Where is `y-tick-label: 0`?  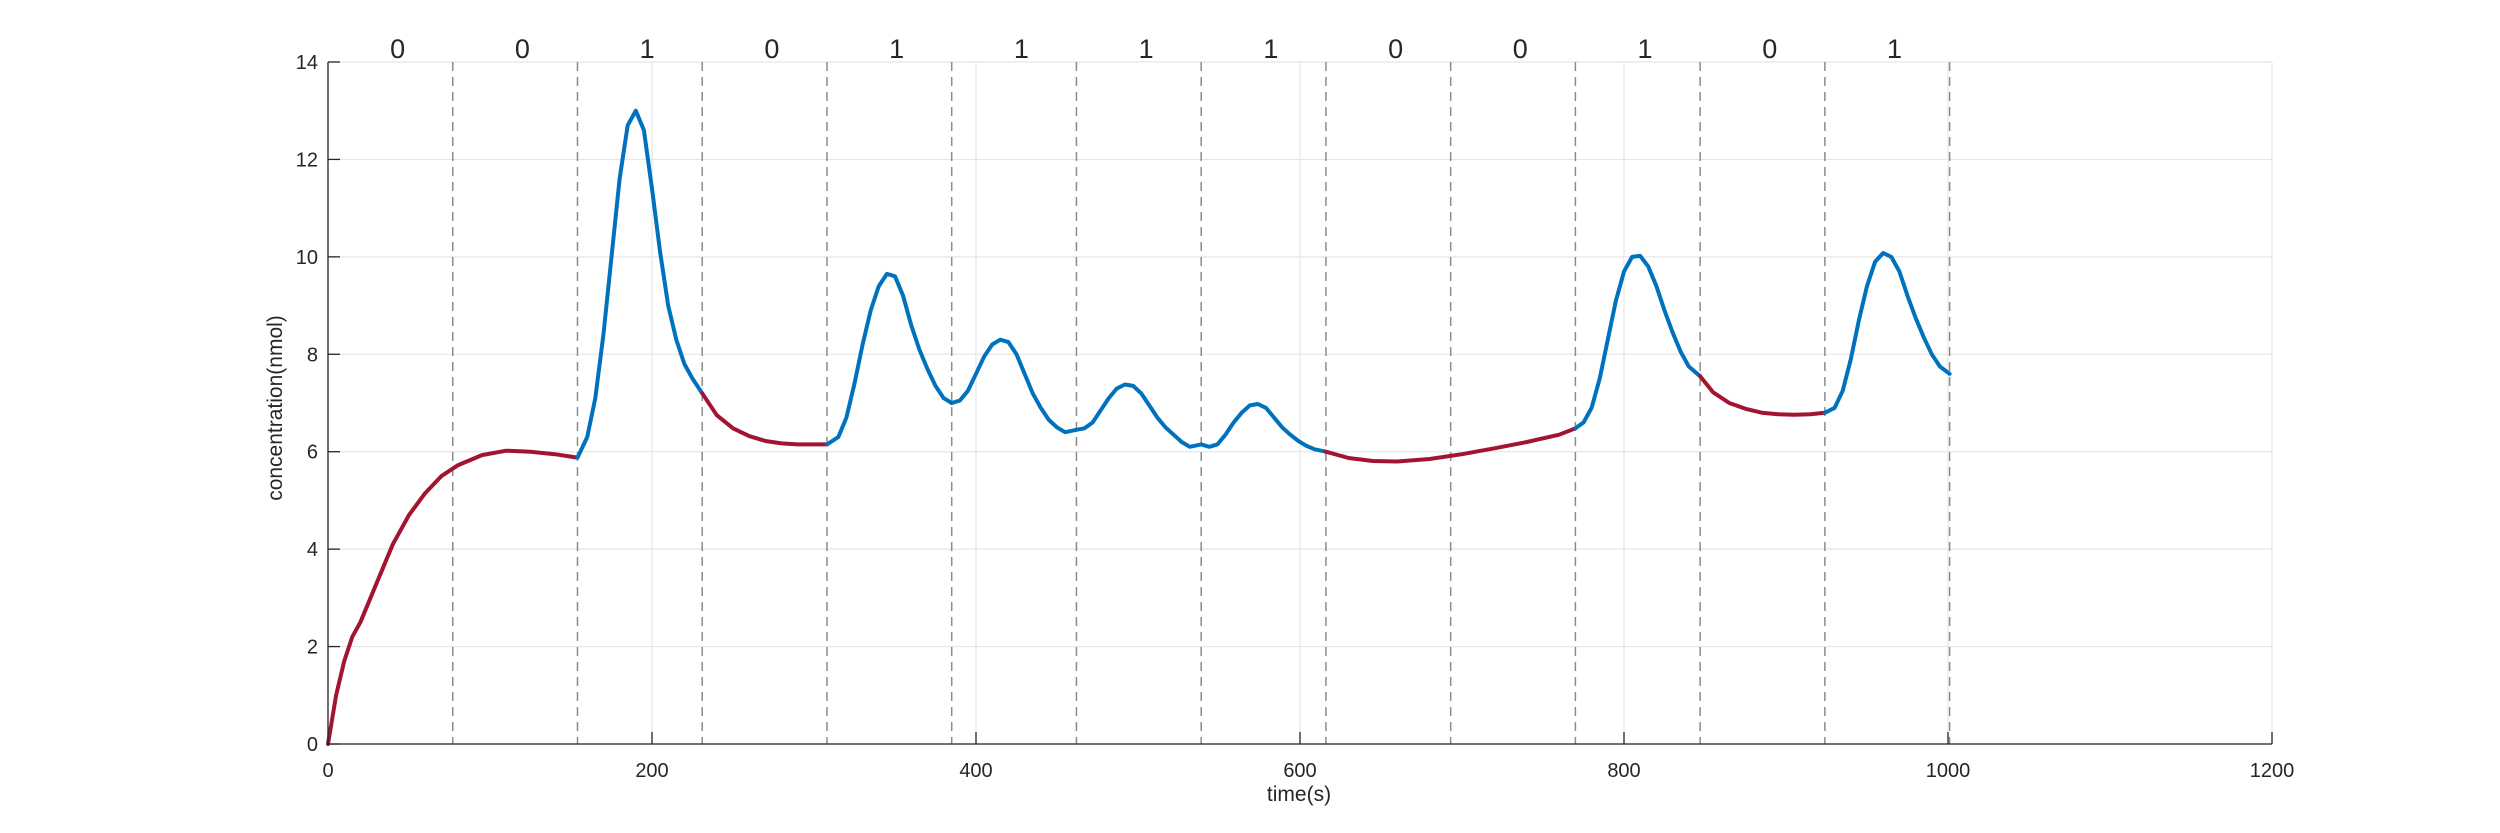
y-tick-label: 0 is located at coordinates (312, 745).